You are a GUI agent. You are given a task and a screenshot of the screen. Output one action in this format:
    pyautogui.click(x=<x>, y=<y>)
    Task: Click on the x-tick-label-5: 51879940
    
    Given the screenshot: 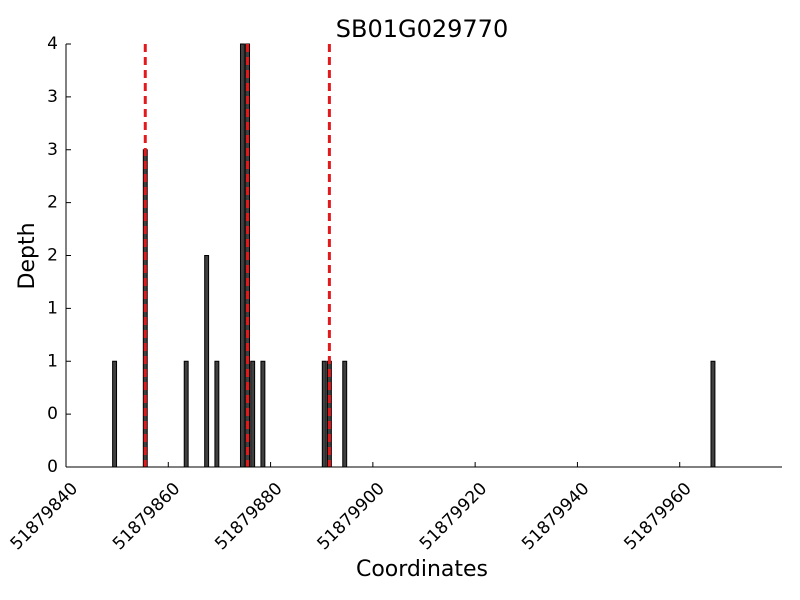 What is the action you would take?
    pyautogui.click(x=555, y=516)
    